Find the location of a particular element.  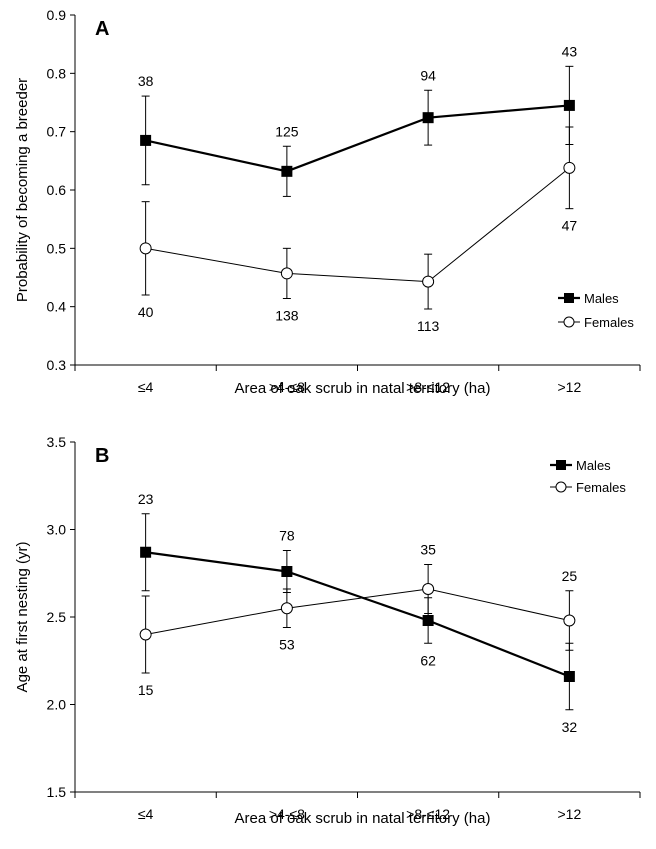

y-tick-label: 0.8 is located at coordinates (57, 73).